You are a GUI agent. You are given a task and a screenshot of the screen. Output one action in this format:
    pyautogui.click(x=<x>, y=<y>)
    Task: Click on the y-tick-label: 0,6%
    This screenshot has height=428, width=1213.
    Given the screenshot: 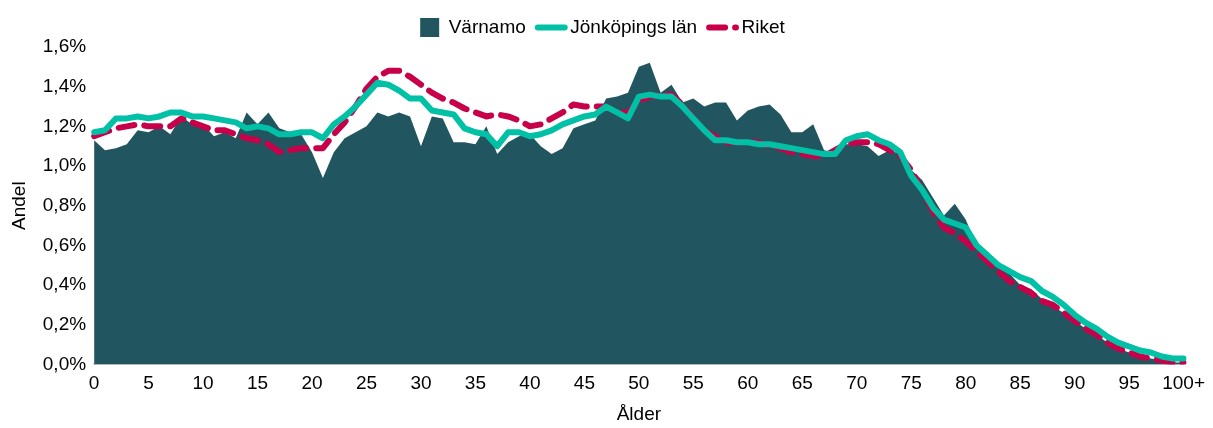 What is the action you would take?
    pyautogui.click(x=64, y=244)
    